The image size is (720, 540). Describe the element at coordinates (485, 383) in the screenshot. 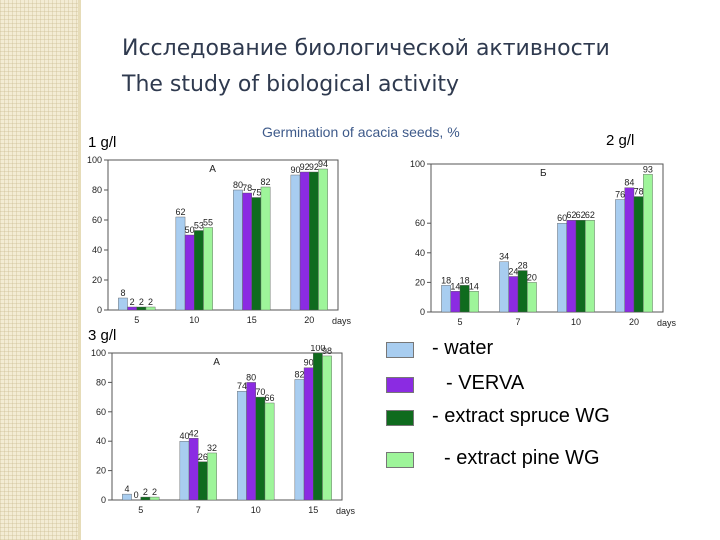

I see `legend-label-verva: - VERVA` at that location.